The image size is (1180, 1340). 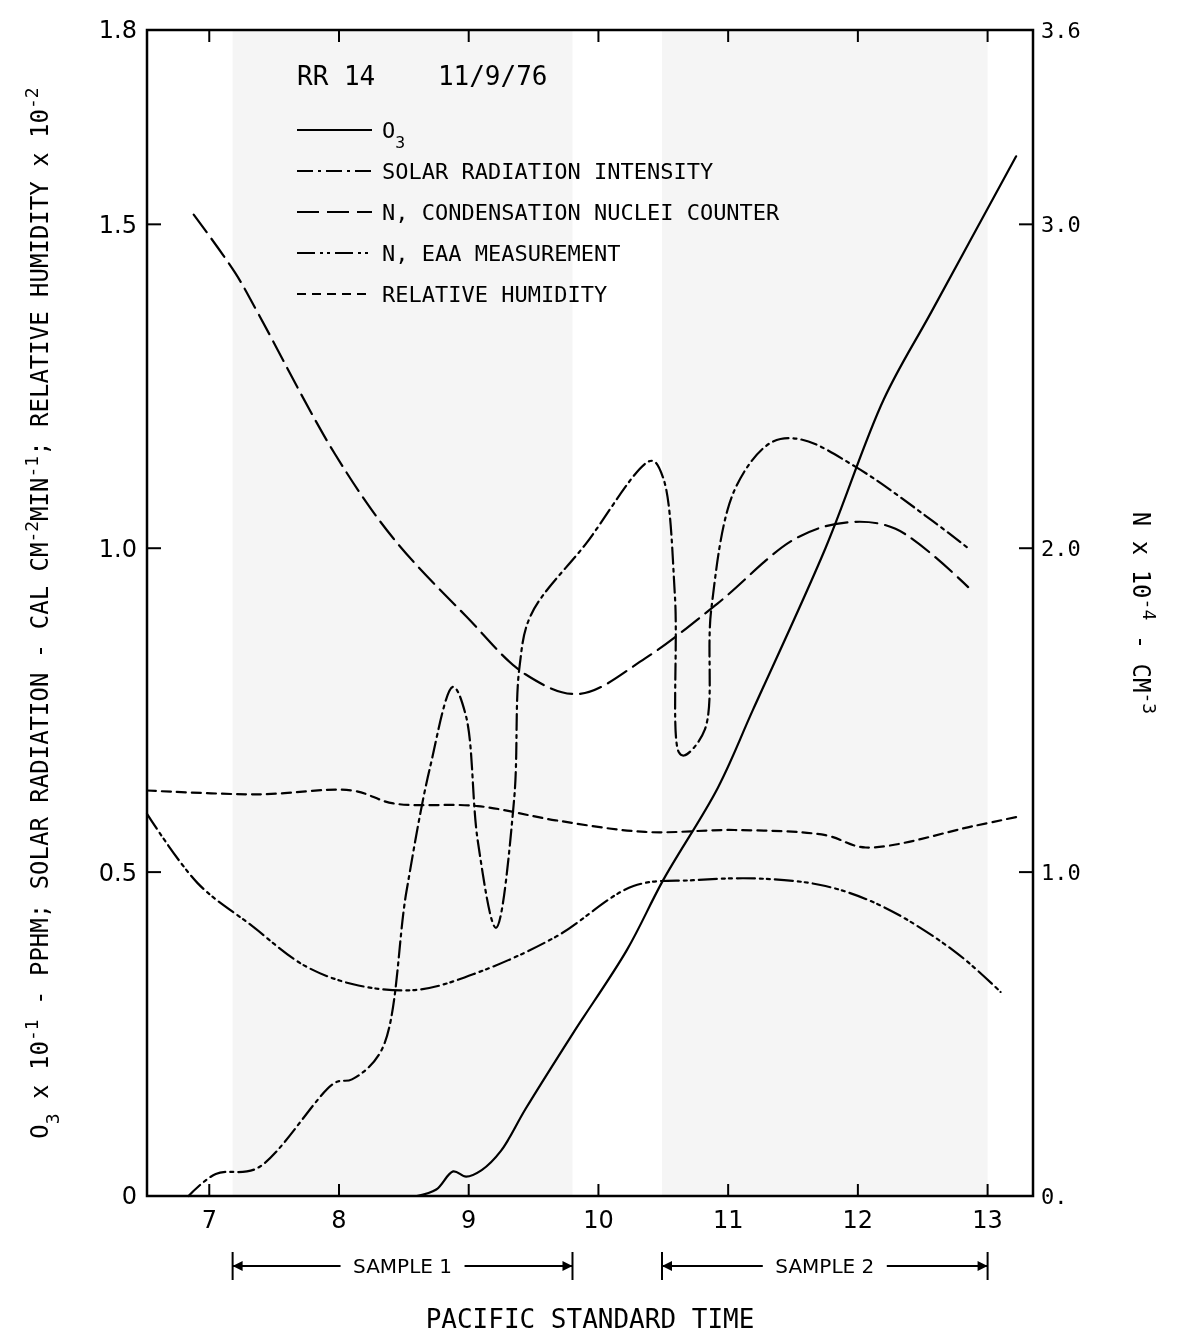 I want to click on y2-tick-label: 3.0, so click(x=1061, y=225).